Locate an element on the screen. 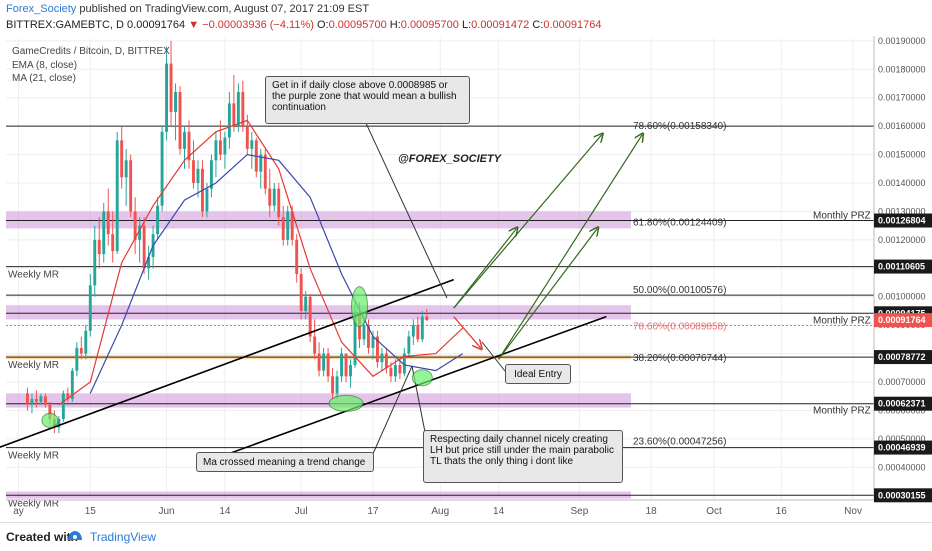  open-label: O: is located at coordinates (322, 25).